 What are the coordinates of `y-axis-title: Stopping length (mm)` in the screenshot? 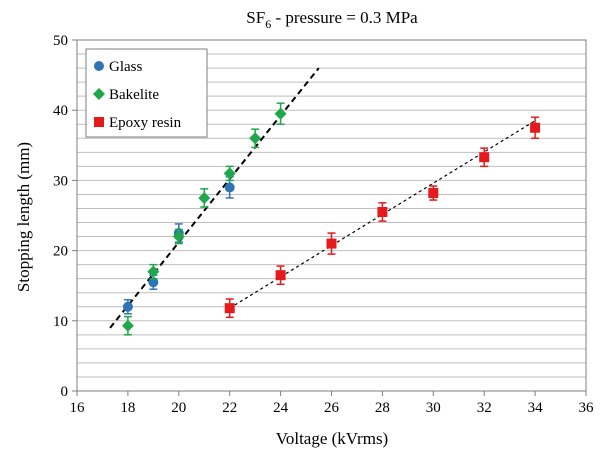 It's located at (23, 217).